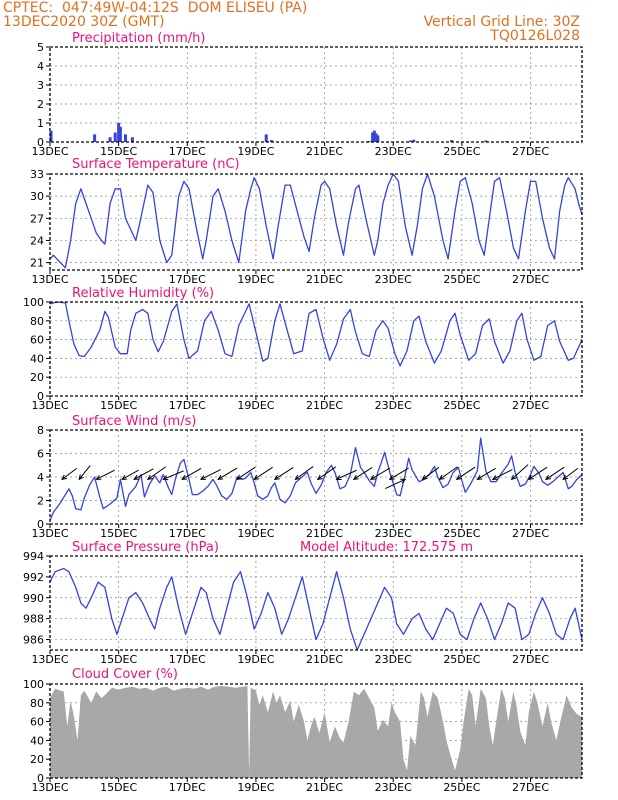  Describe the element at coordinates (316, 609) in the screenshot. I see `pres-series-line` at that location.